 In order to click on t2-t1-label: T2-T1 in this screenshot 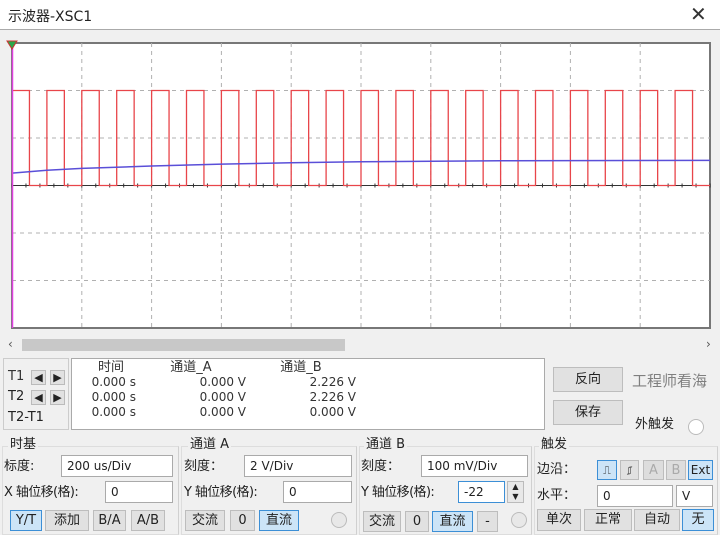, I will do `click(26, 417)`.